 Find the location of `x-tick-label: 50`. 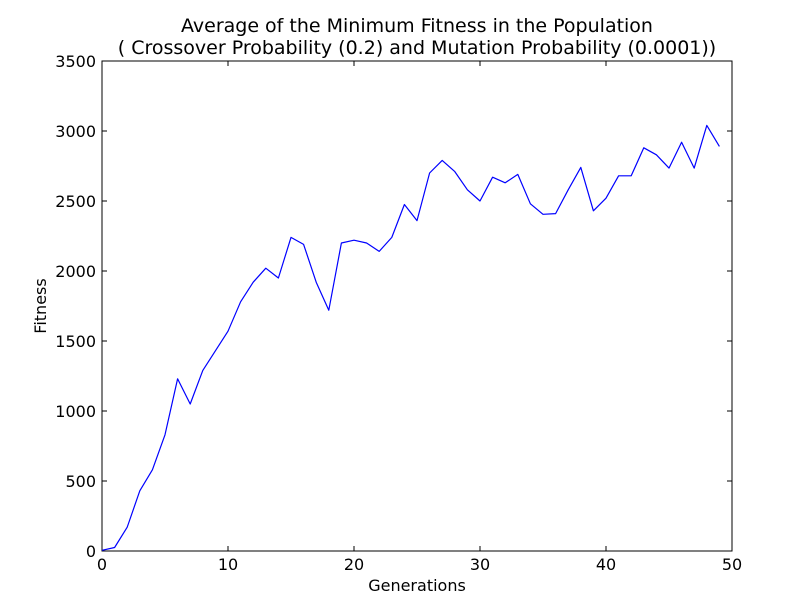

x-tick-label: 50 is located at coordinates (732, 564).